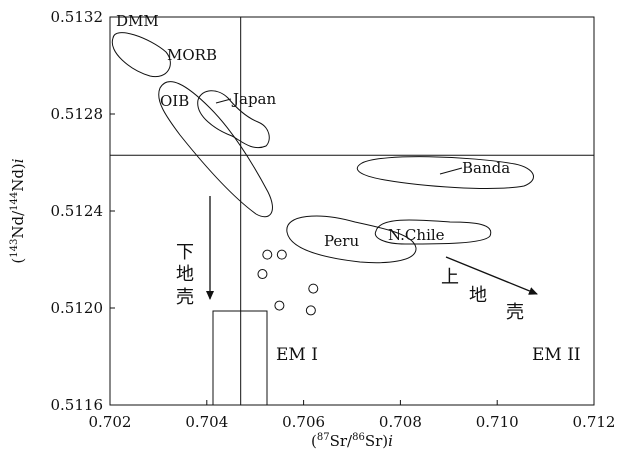  I want to click on y-tick-label: 0.5132, so click(77, 17).